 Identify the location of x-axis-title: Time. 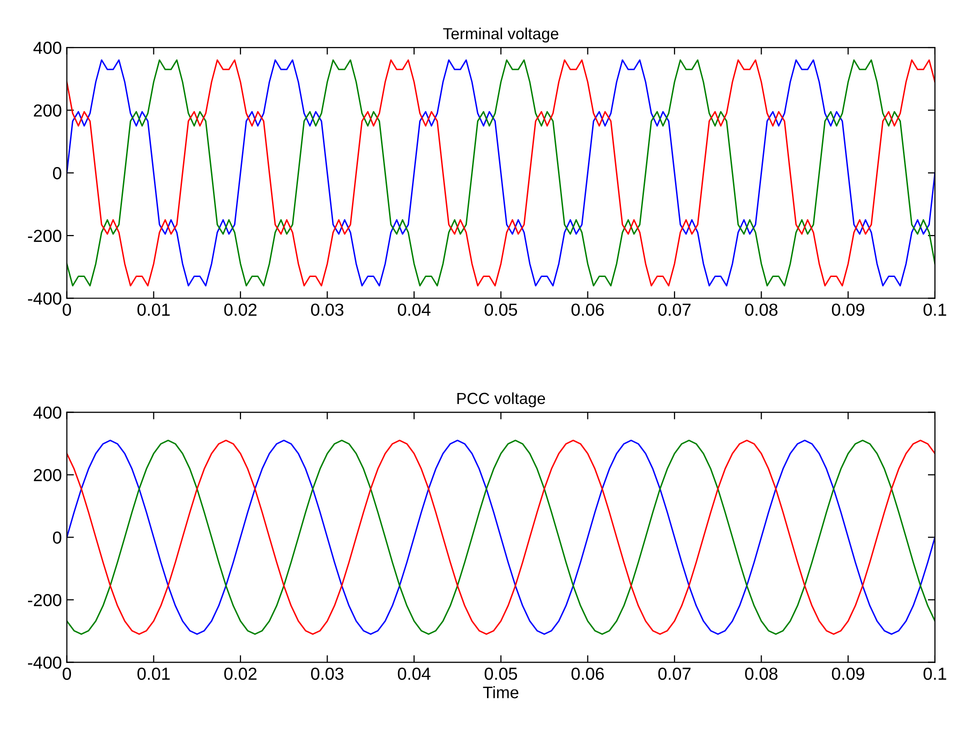
(500, 692).